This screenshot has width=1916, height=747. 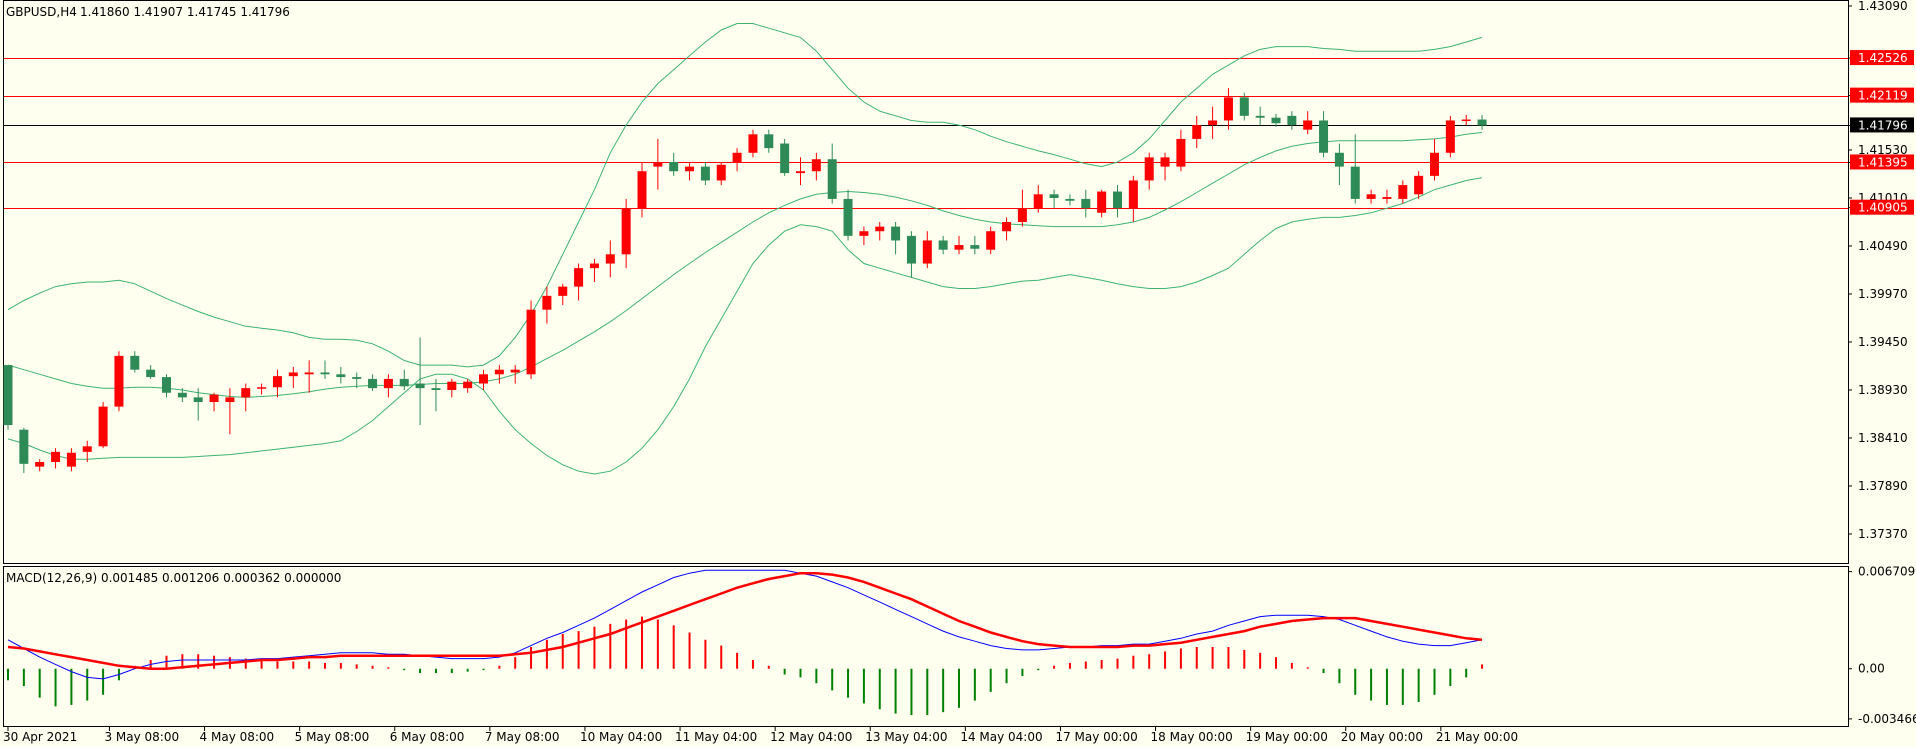 I want to click on price-tick-label: 1.43090, so click(x=1883, y=6).